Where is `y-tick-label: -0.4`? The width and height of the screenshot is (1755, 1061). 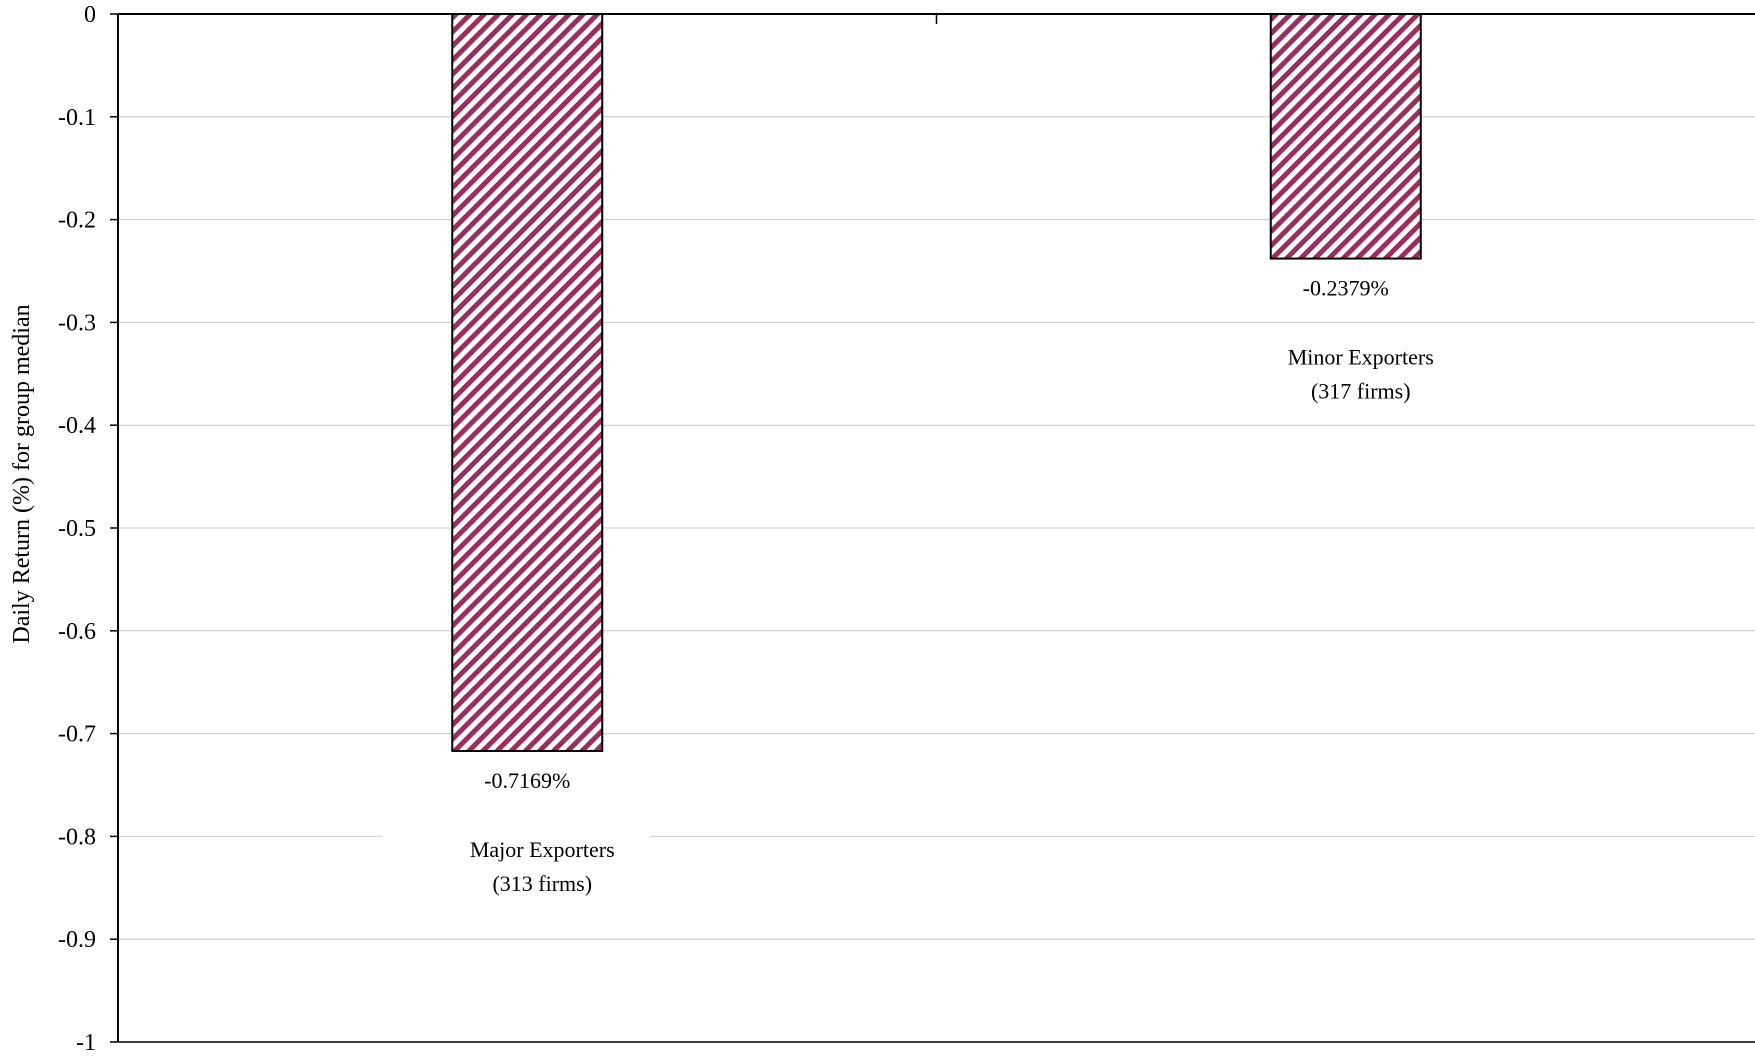
y-tick-label: -0.4 is located at coordinates (77, 426).